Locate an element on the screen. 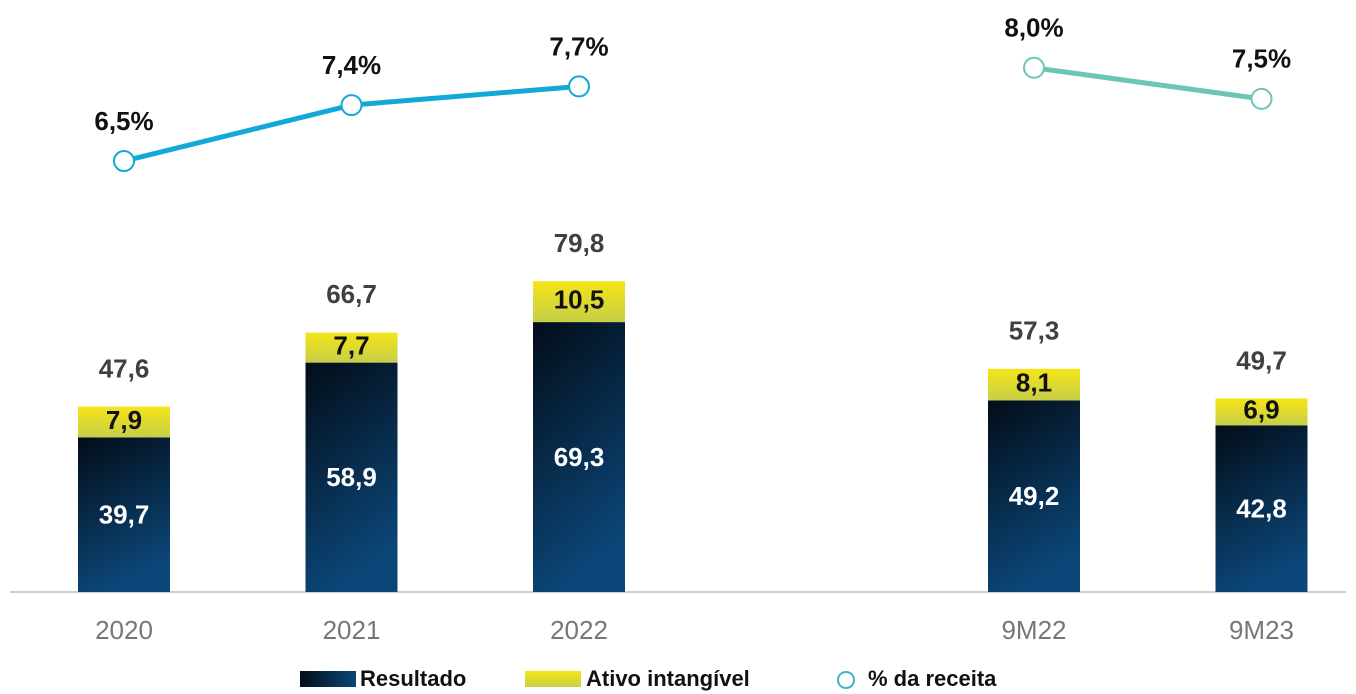  x-tick-label: 2020 is located at coordinates (124, 630).